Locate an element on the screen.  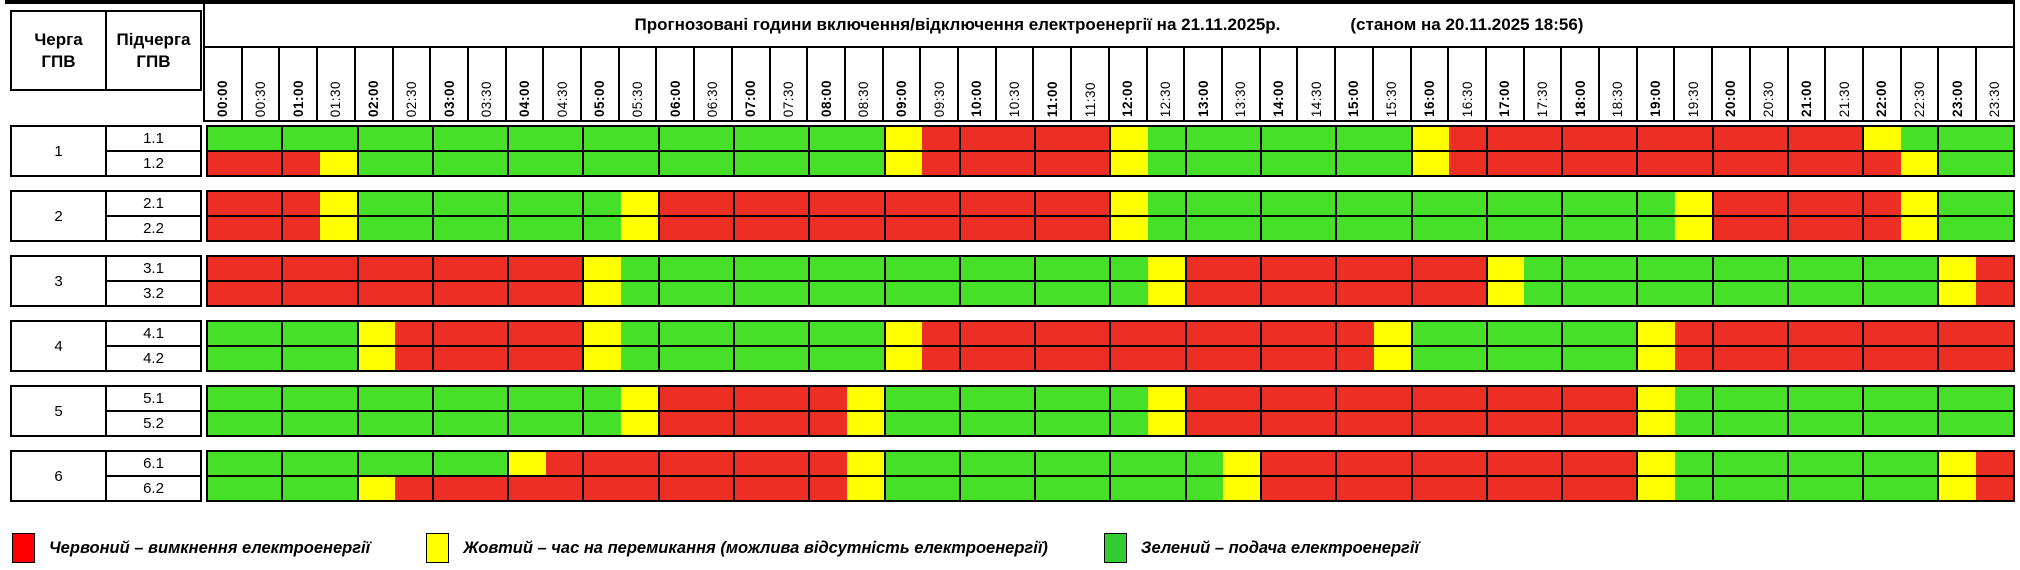
time-header-cell: 04:30 is located at coordinates (561, 84).